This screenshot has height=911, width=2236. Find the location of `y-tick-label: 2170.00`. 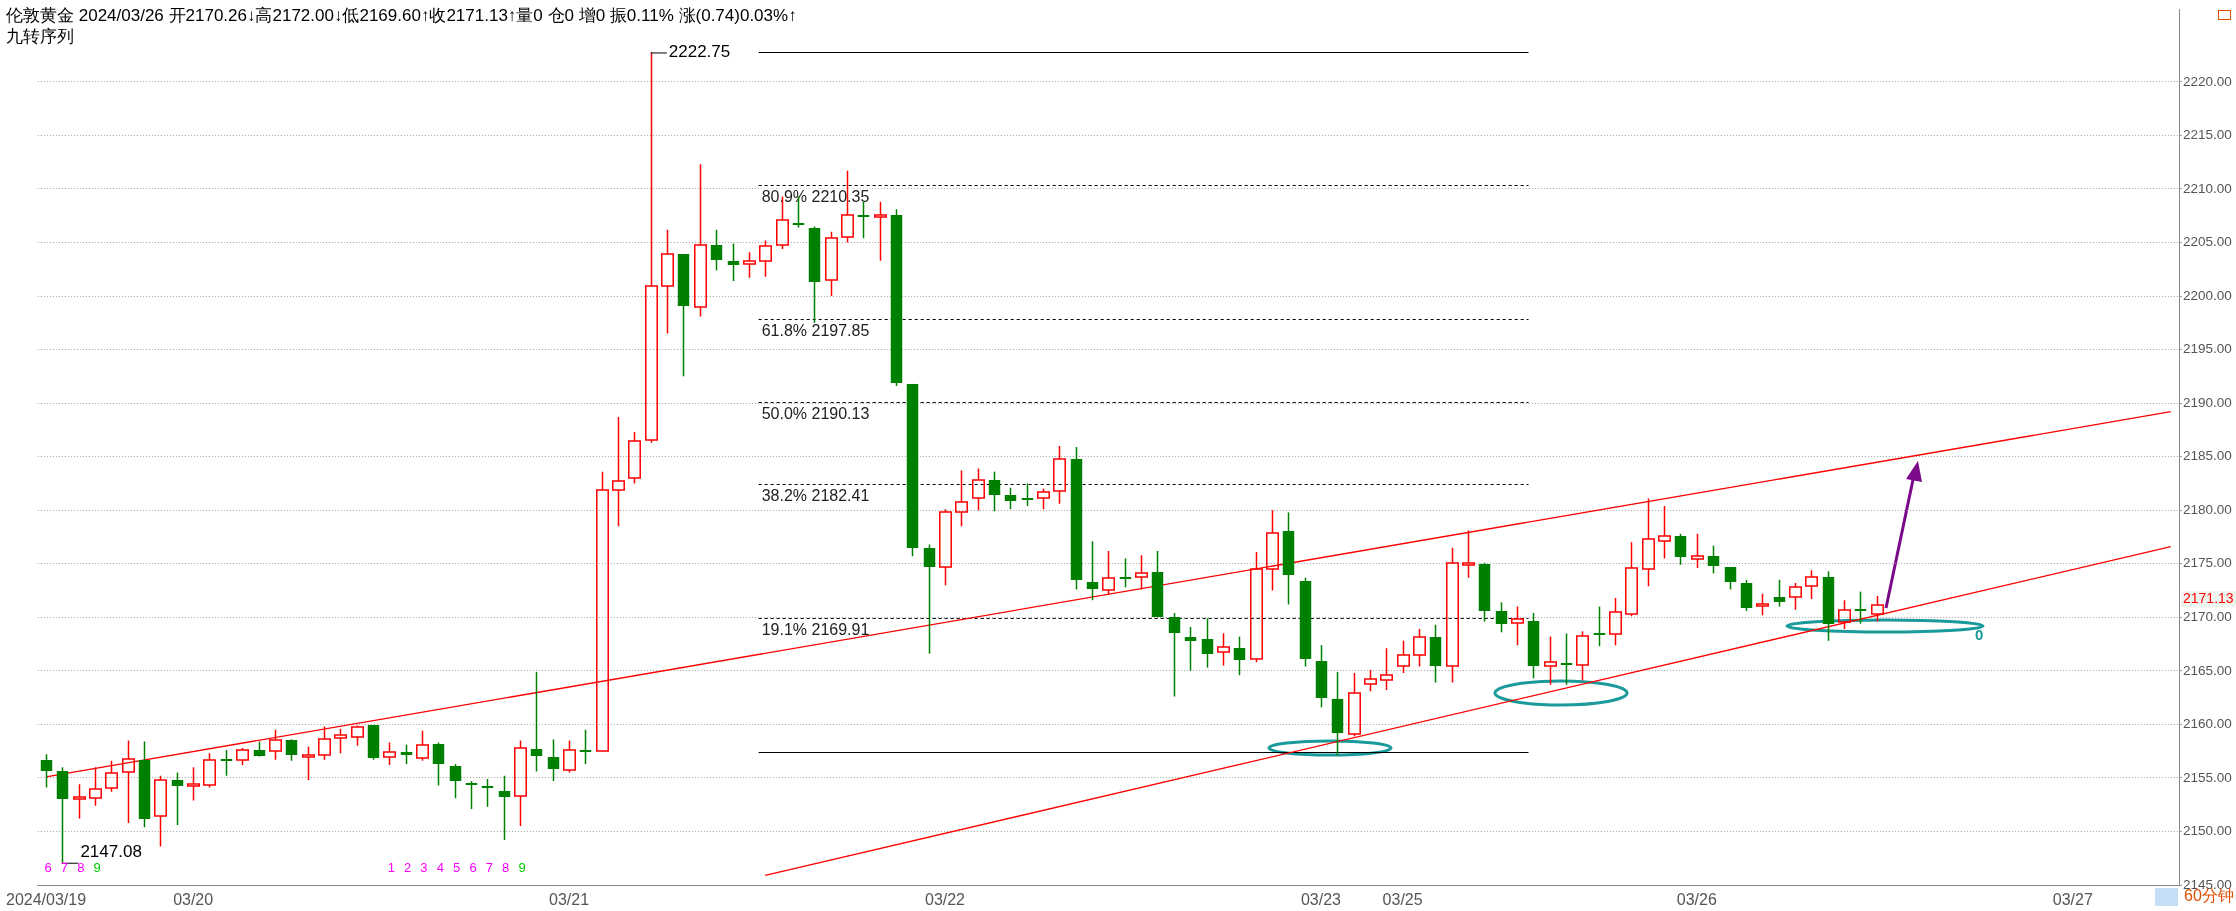

y-tick-label: 2170.00 is located at coordinates (2207, 617).